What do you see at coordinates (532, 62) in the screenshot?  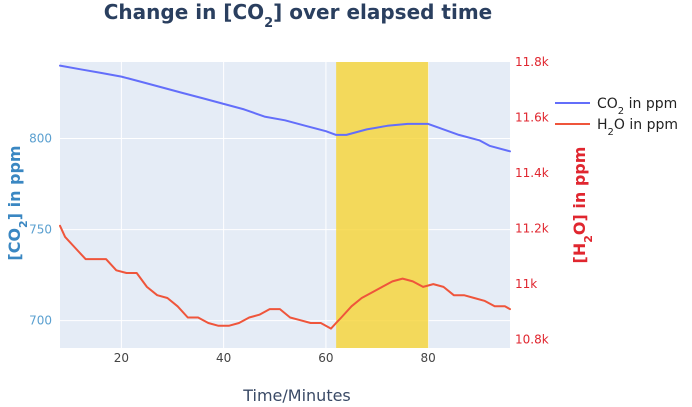 I see `y-right-tick-label: 11.8k` at bounding box center [532, 62].